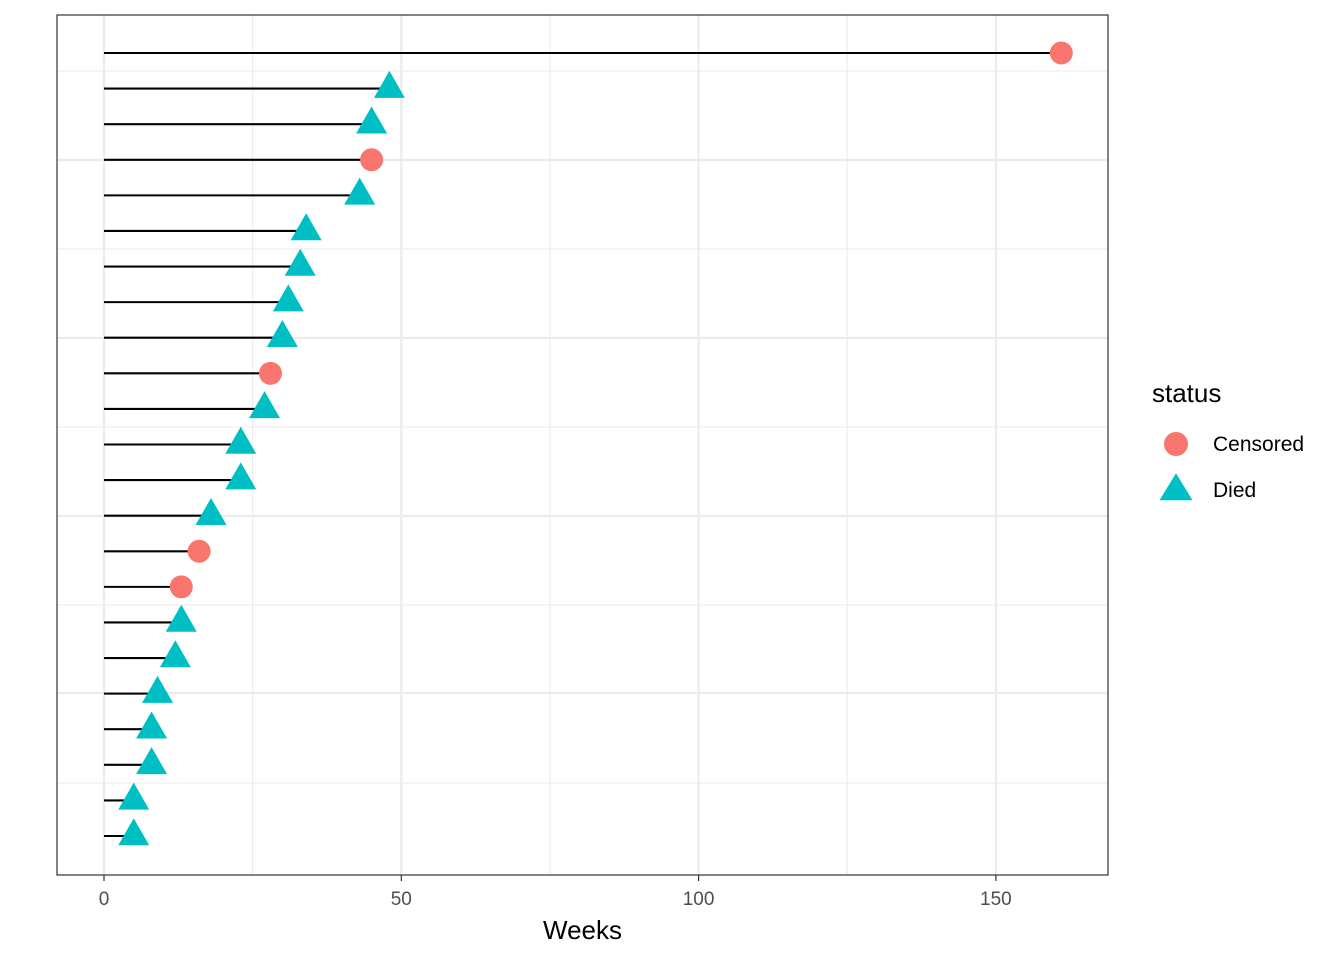 This screenshot has width=1344, height=960. What do you see at coordinates (1176, 444) in the screenshot?
I see `legend-key-censored` at bounding box center [1176, 444].